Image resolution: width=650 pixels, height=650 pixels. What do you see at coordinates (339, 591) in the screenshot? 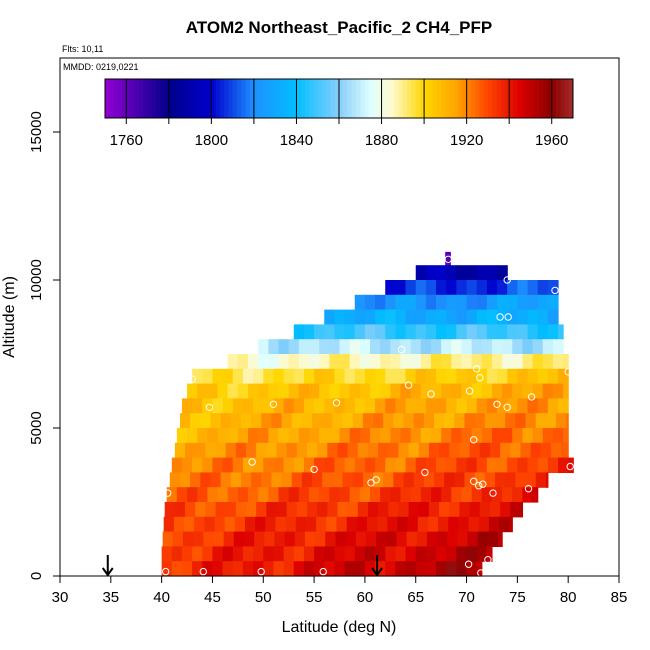
I see `x-axis: 30 35 40 45 50 55 60 65 70 75 80 85` at bounding box center [339, 591].